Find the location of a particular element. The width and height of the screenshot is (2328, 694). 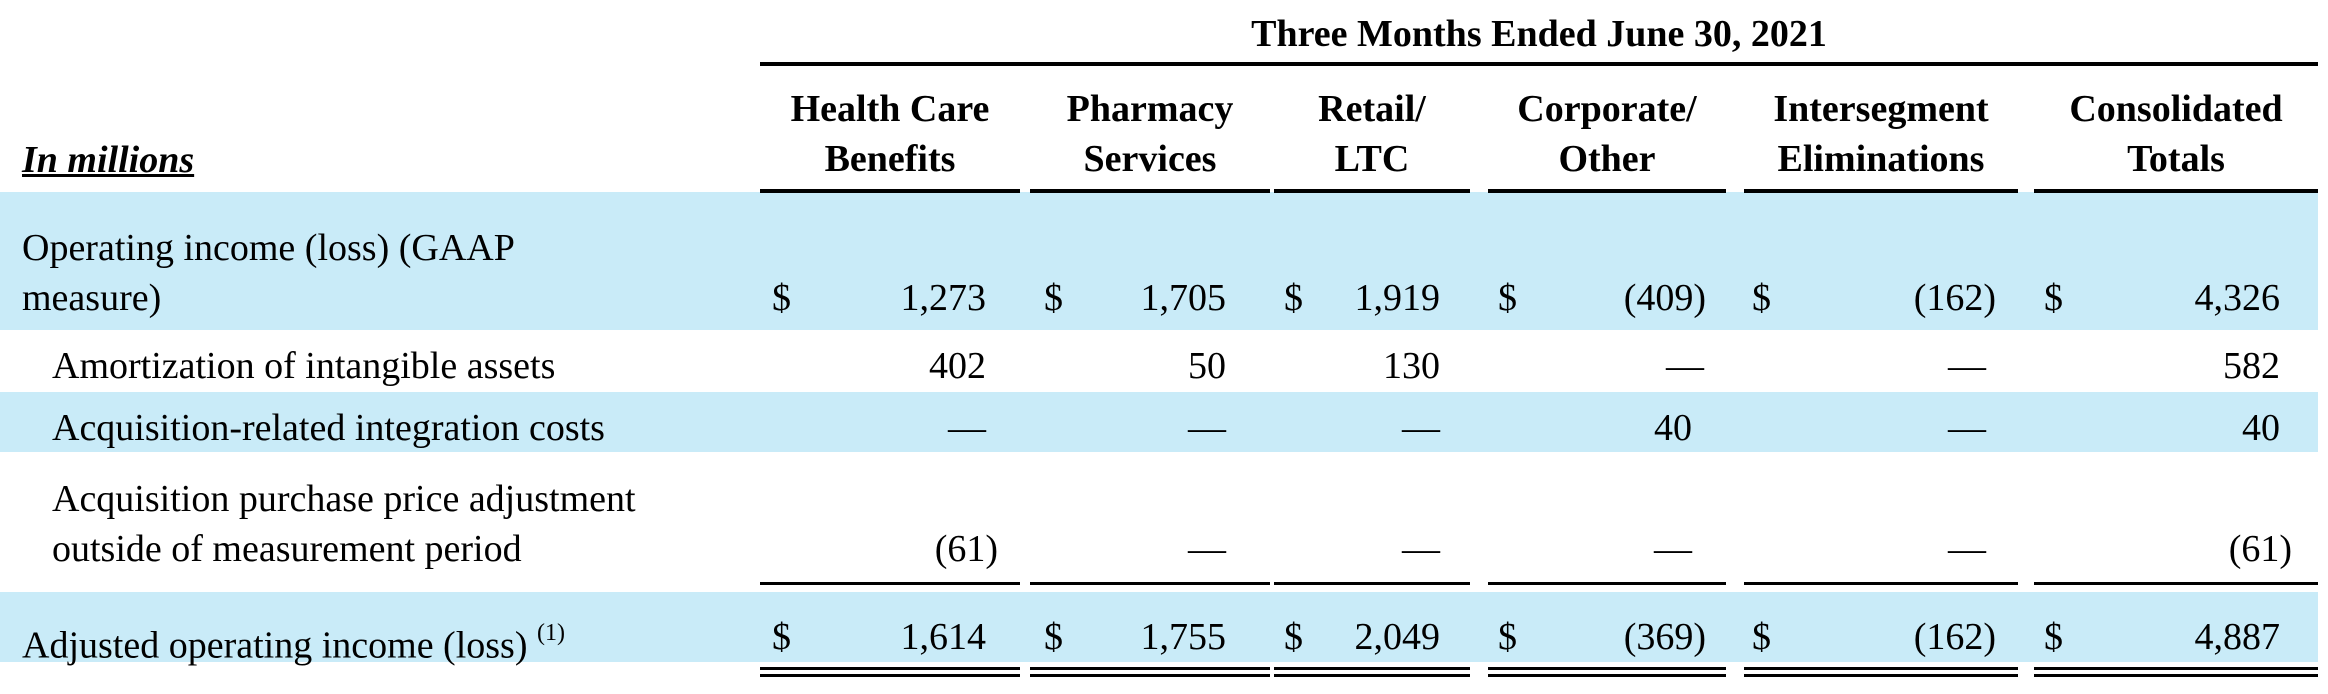

period-header: Three Months Ended June 30, 2021 is located at coordinates (1539, 34).